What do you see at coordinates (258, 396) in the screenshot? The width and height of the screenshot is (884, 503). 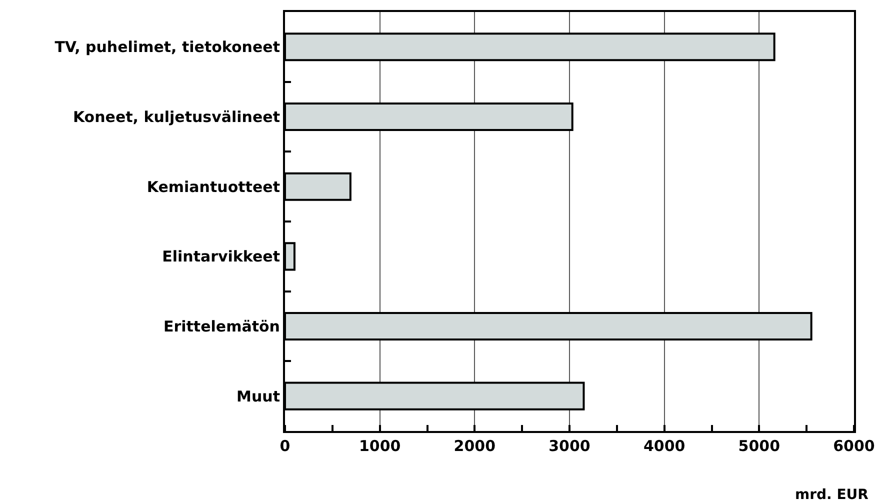 I see `y-tick-label: Muut` at bounding box center [258, 396].